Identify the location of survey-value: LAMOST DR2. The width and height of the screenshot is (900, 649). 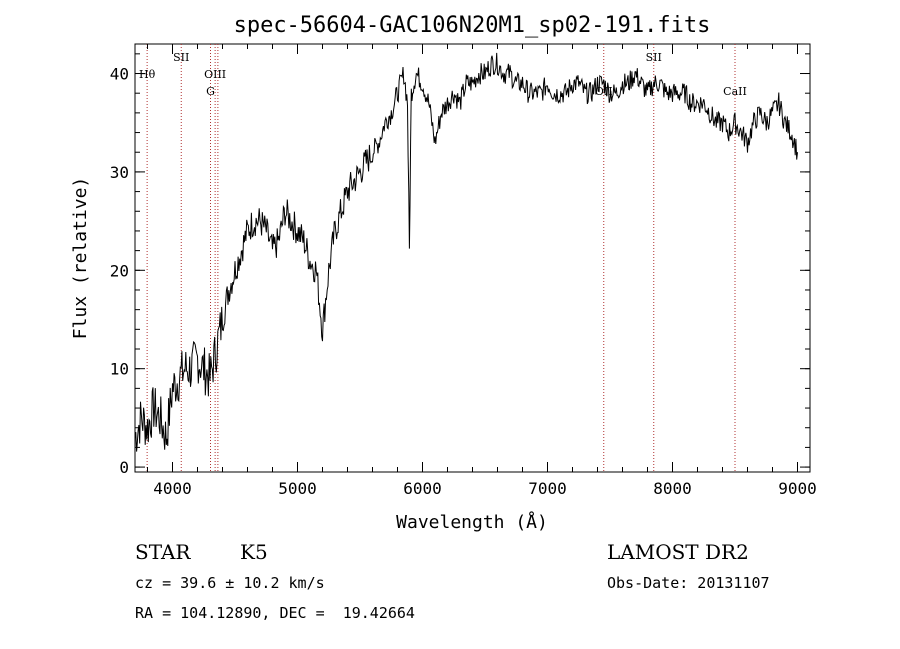
(678, 552).